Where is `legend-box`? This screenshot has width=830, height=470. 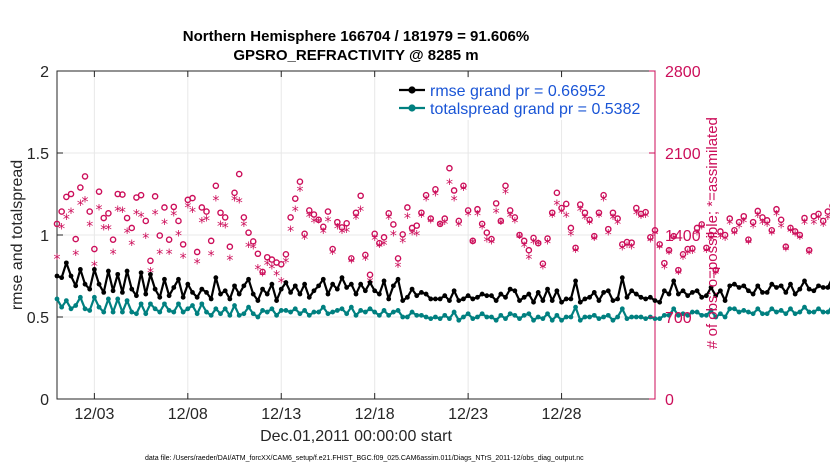 legend-box is located at coordinates (522, 99).